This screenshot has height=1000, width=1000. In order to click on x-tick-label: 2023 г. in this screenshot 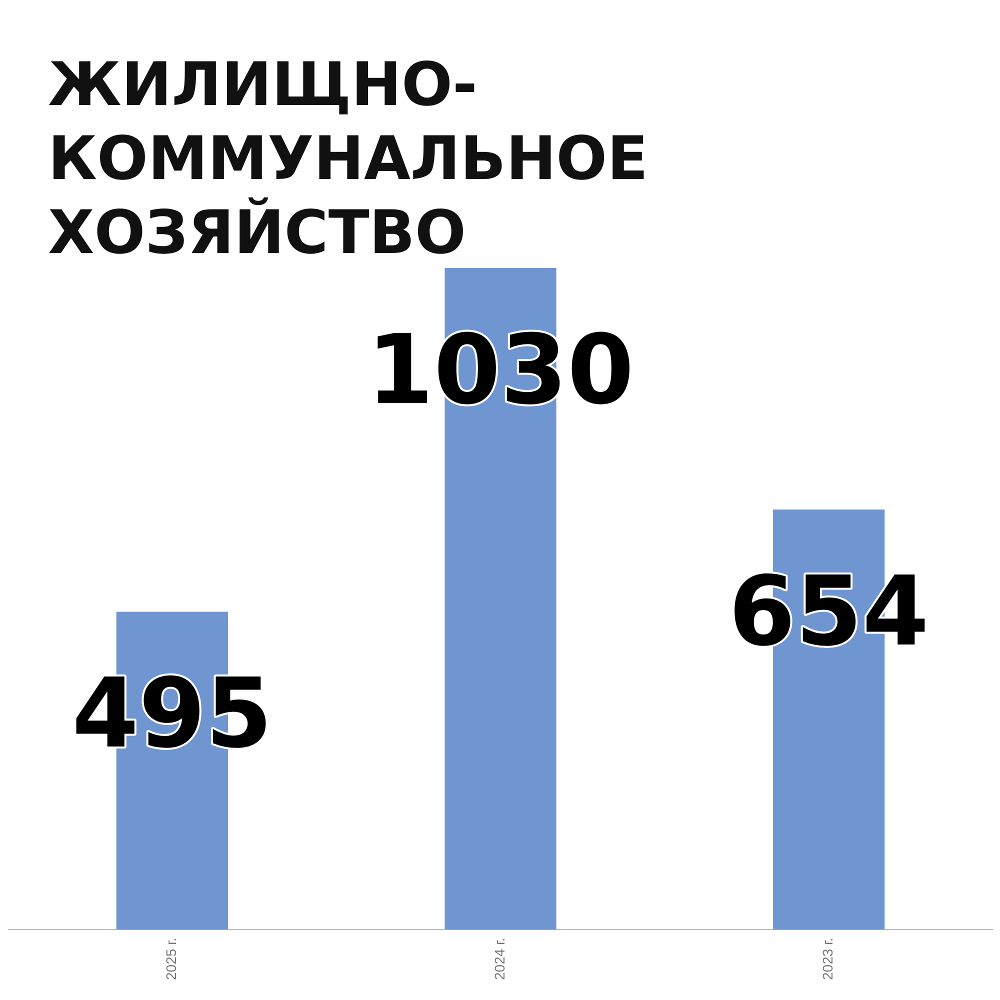, I will do `click(828, 959)`.